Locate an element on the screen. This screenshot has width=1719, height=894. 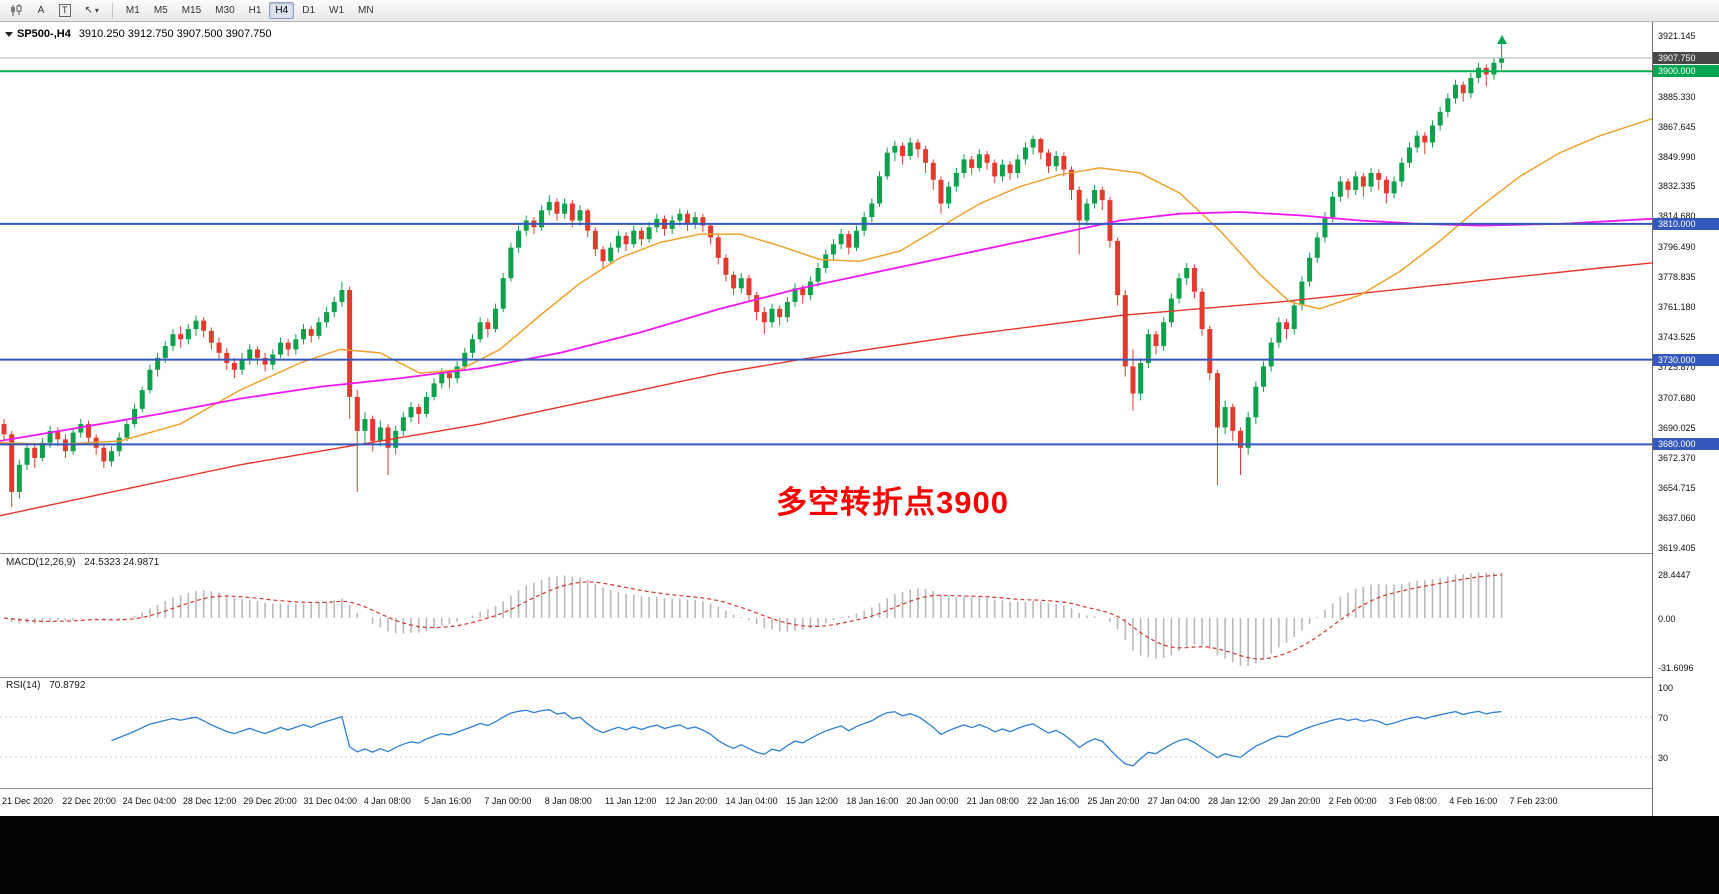
rsi-axis-label: 70 is located at coordinates (1663, 718).